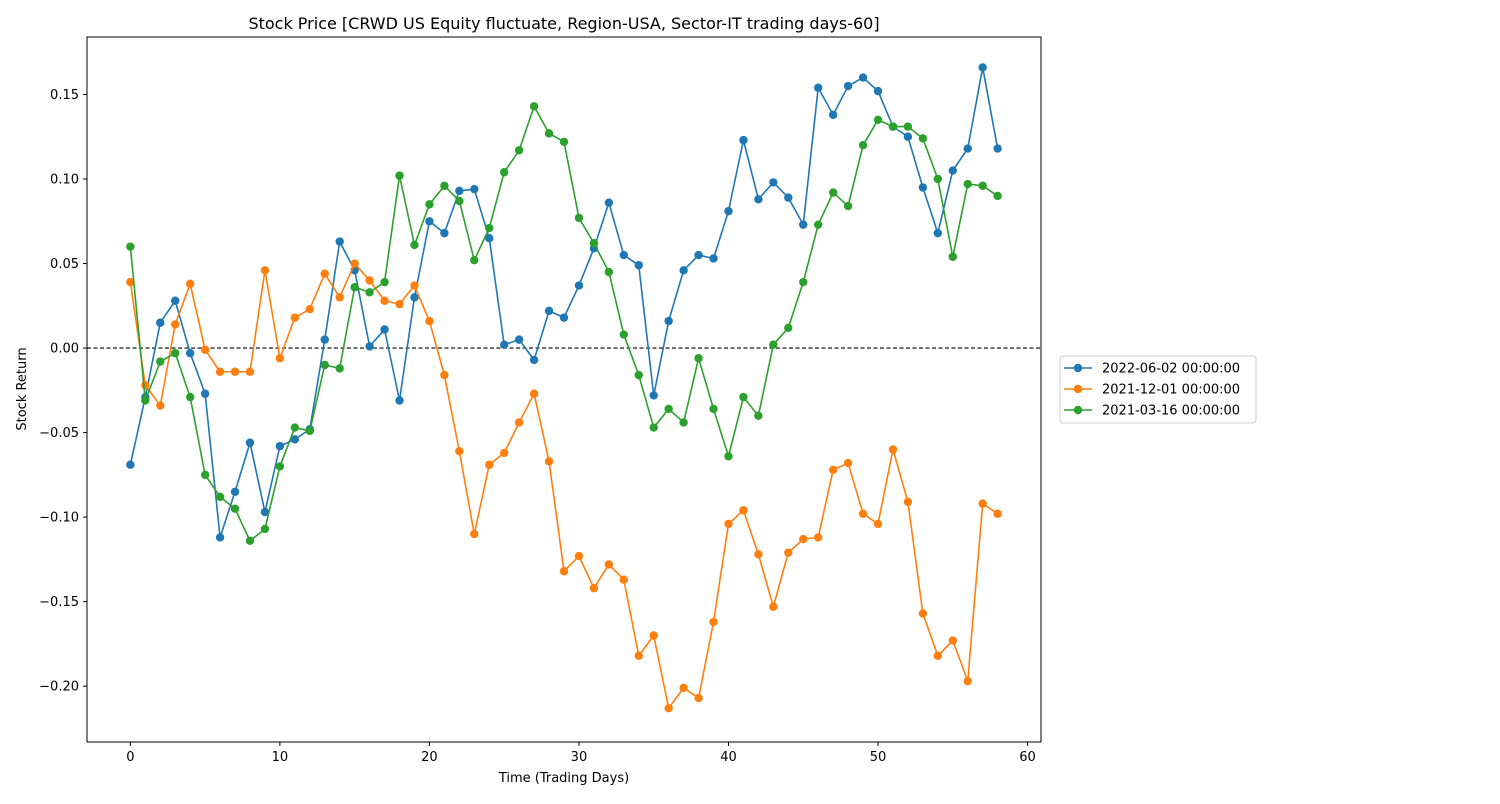 The image size is (1500, 804). What do you see at coordinates (1171, 390) in the screenshot?
I see `legend-label-2: 2021-12-01 00:00:00` at bounding box center [1171, 390].